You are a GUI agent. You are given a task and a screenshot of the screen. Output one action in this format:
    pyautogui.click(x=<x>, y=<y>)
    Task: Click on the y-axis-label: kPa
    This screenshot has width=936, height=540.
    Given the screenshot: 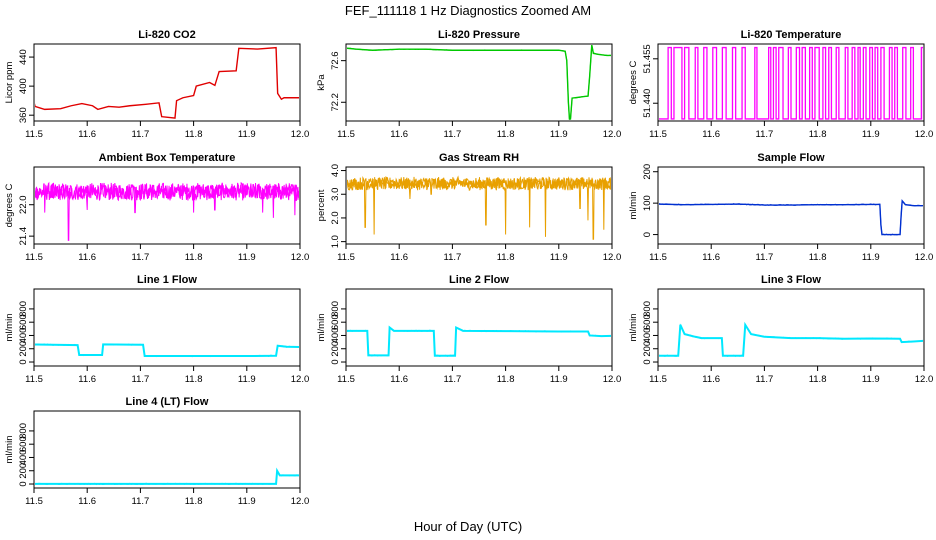 What is the action you would take?
    pyautogui.click(x=321, y=82)
    